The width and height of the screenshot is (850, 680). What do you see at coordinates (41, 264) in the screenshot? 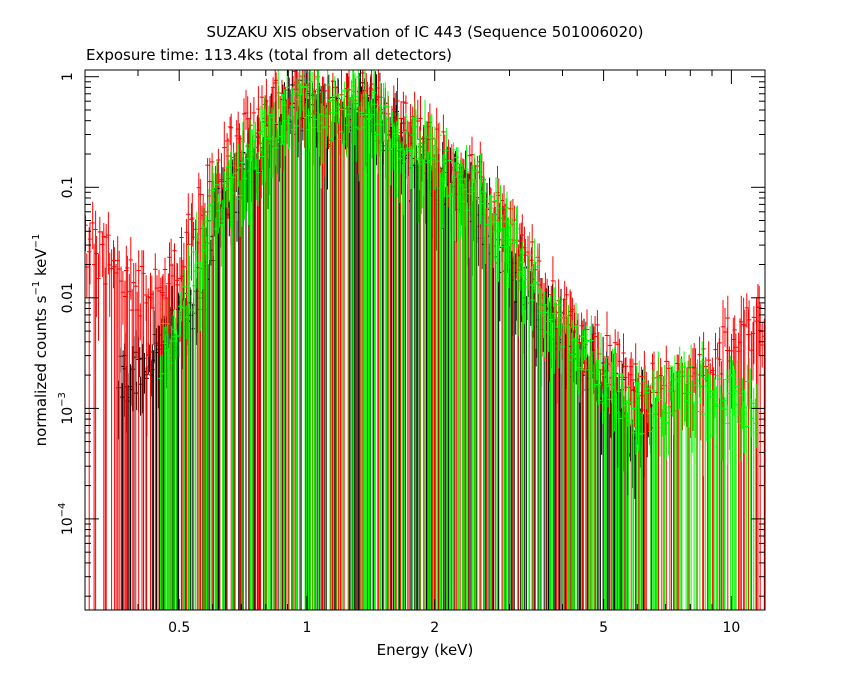
I see `y-axis-label-mid: keV` at bounding box center [41, 264].